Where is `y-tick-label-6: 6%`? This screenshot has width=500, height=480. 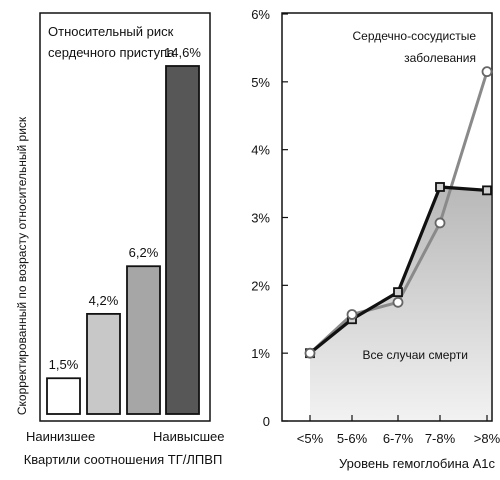 y-tick-label-6: 6% is located at coordinates (260, 14).